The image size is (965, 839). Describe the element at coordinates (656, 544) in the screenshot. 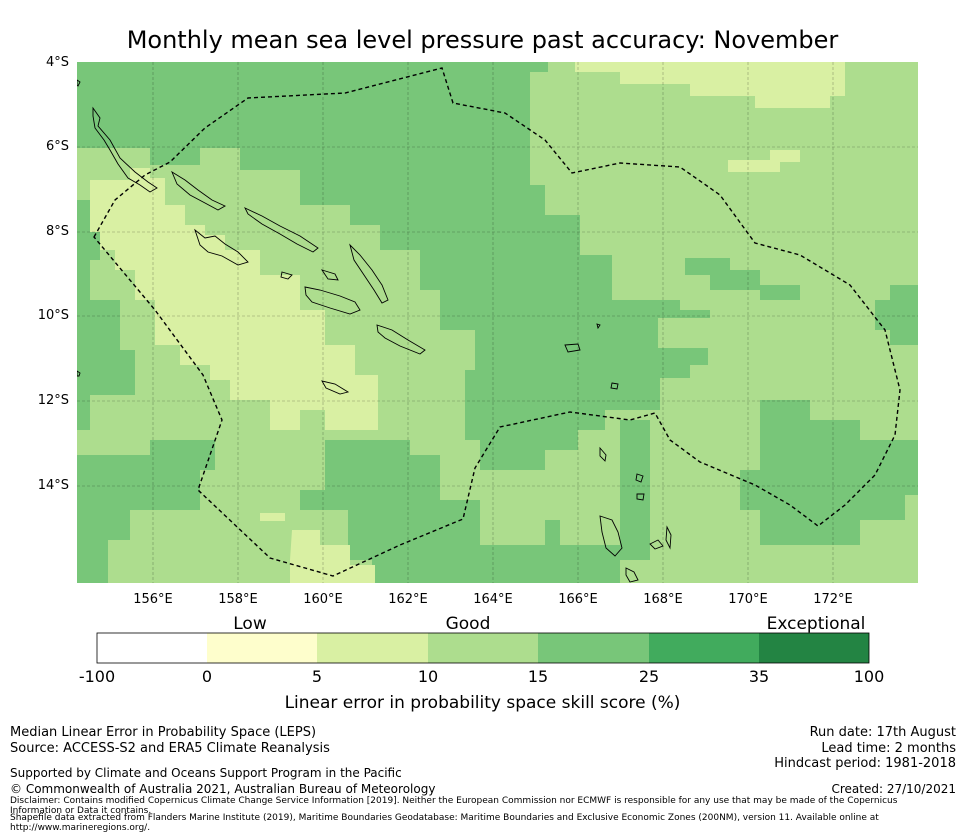

I see `island-efate-area` at that location.